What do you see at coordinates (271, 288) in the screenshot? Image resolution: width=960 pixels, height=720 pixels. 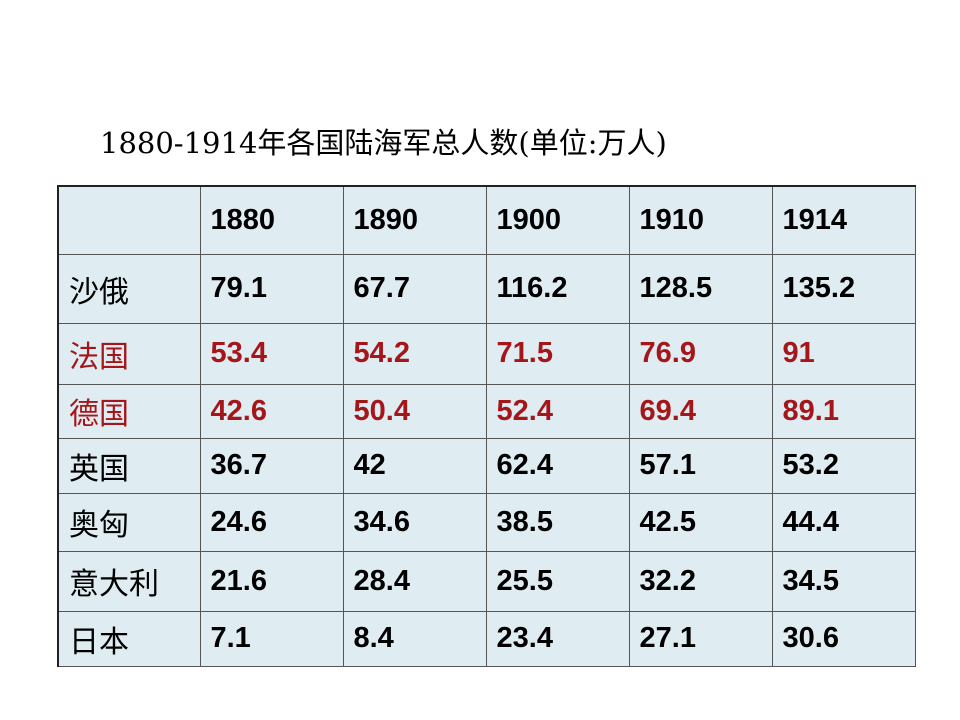 I see `cell: 79.1` at bounding box center [271, 288].